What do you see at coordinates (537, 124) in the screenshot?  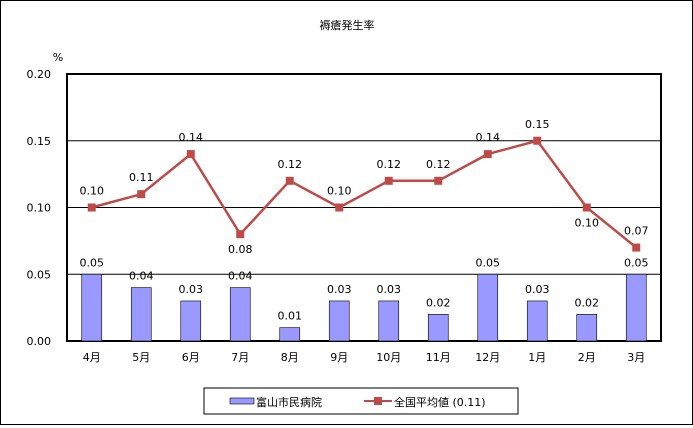 I see `line-data-label: 0.15` at bounding box center [537, 124].